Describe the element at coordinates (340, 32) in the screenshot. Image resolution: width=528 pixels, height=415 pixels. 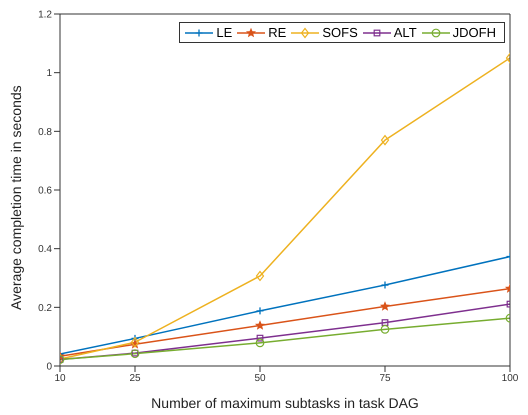
I see `legend-label: SOFS` at that location.